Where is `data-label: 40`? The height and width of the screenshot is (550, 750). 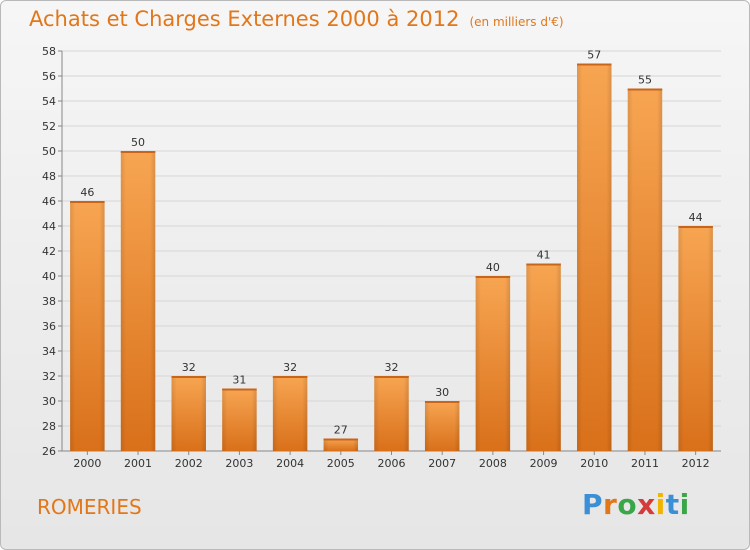 data-label: 40 is located at coordinates (493, 267).